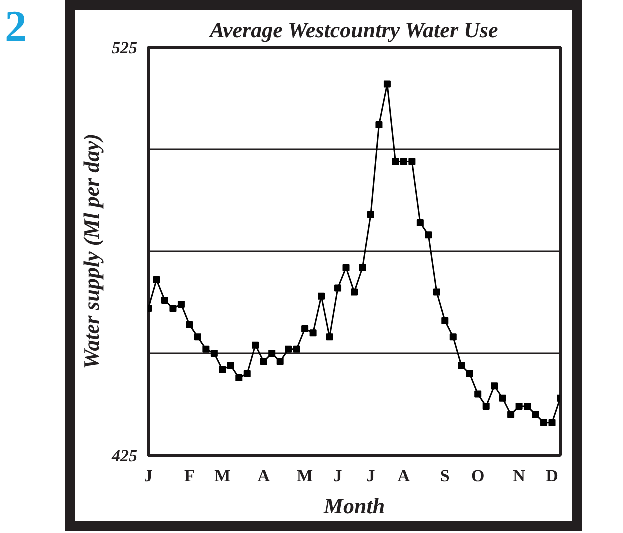 The image size is (623, 533). What do you see at coordinates (16, 26) in the screenshot?
I see `text: 2` at bounding box center [16, 26].